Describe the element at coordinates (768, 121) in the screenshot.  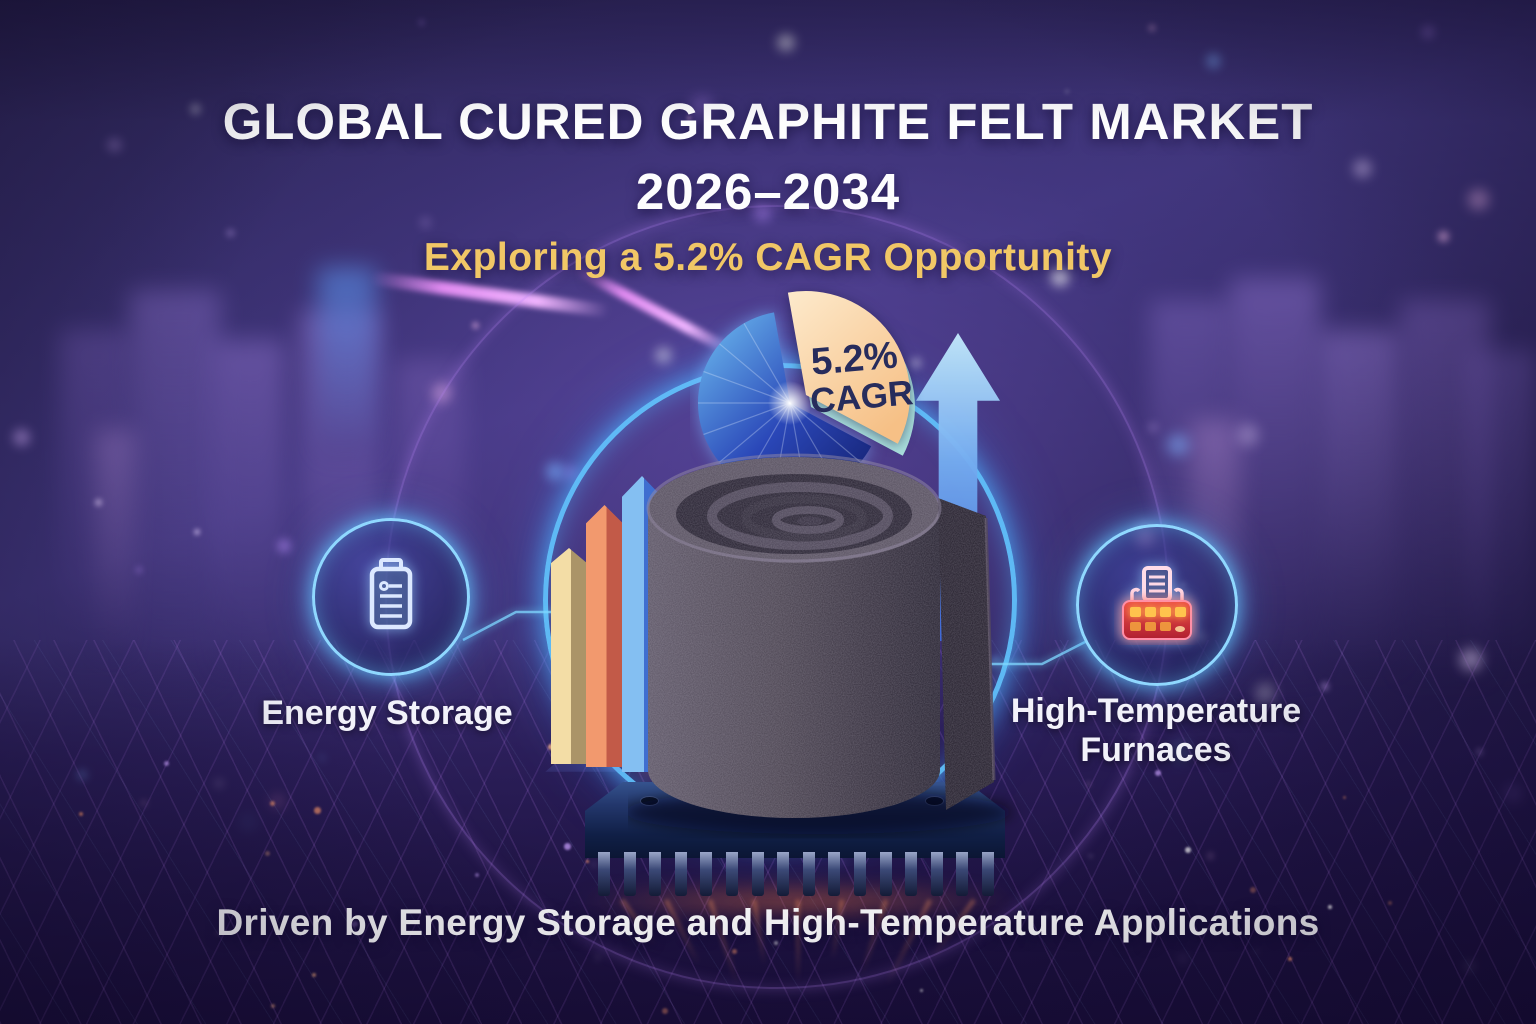
I see `page-title-line1: GLOBAL CURED GRAPHITE FELT MARKET` at that location.